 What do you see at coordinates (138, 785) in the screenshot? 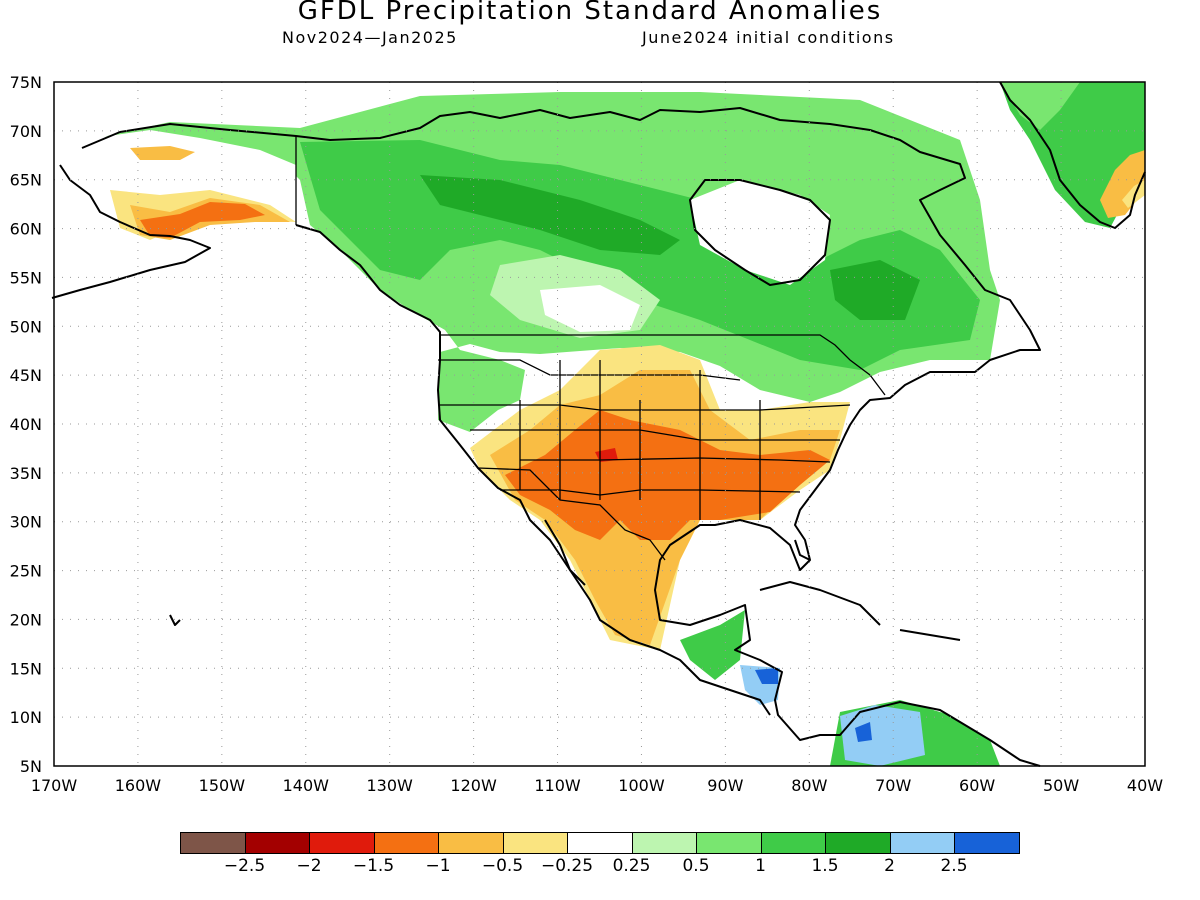
I see `lon-tick-label: 160W` at bounding box center [138, 785].